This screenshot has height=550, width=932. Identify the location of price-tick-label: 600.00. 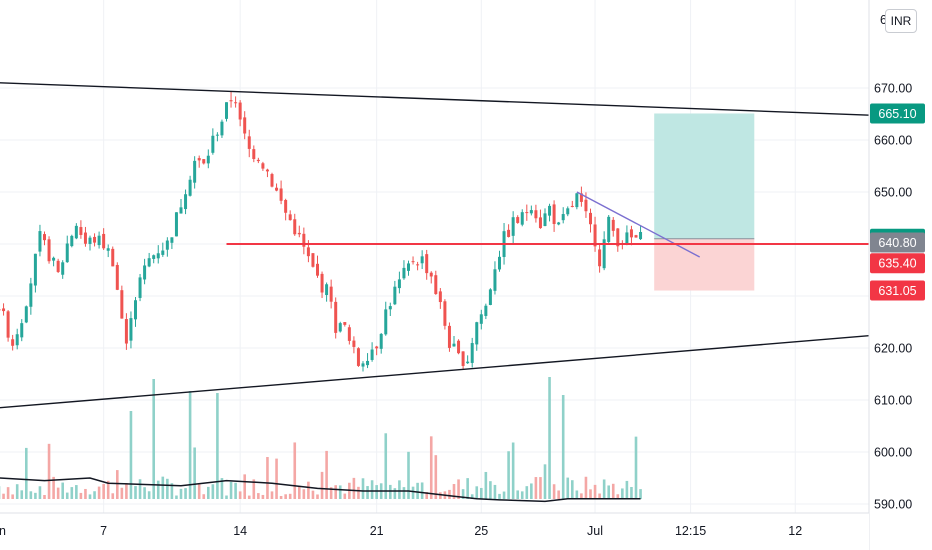
(893, 453).